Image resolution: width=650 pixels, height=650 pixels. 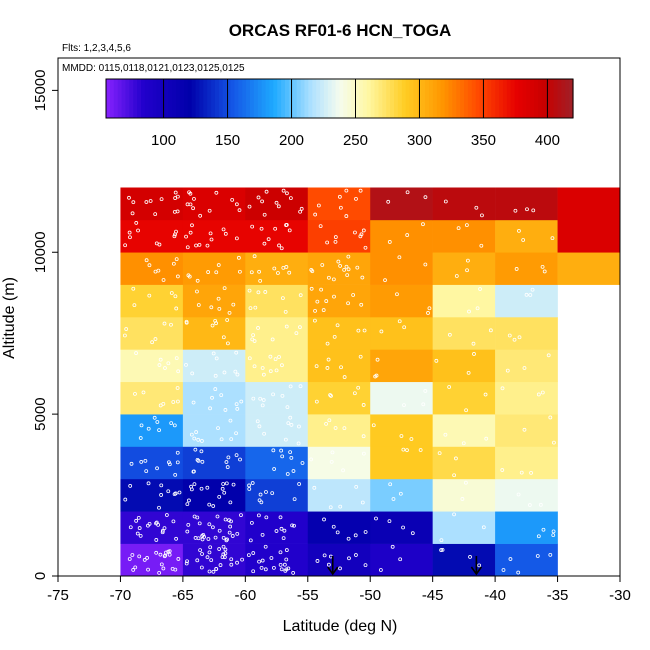 I want to click on y-tick-label: 10000, so click(x=40, y=252).